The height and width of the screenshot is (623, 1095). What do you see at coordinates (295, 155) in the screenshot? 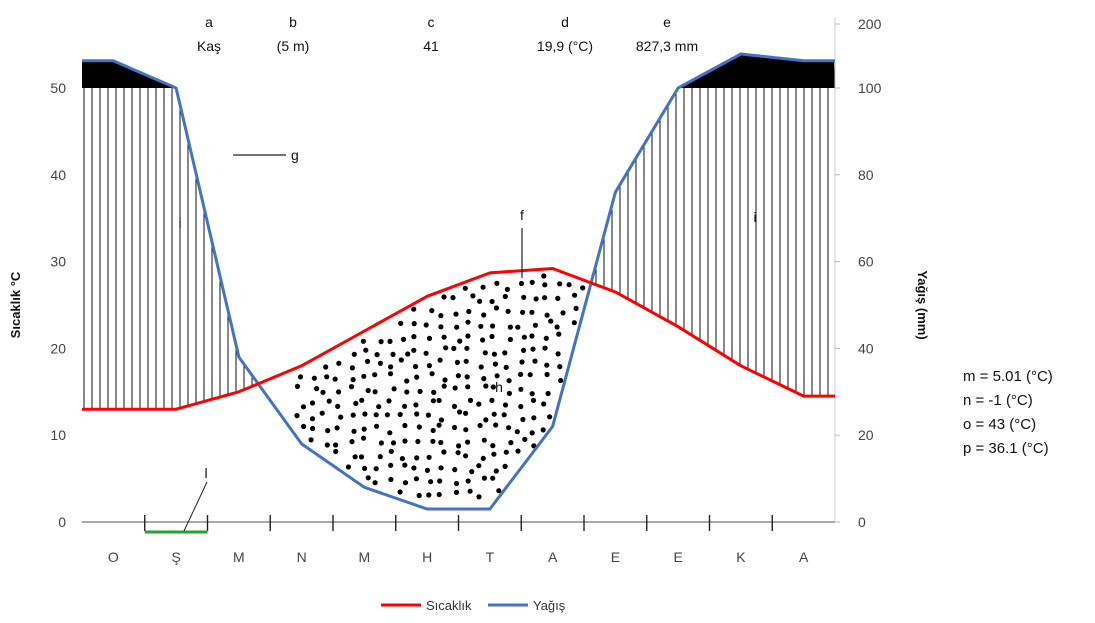
I see `label-g: g` at bounding box center [295, 155].